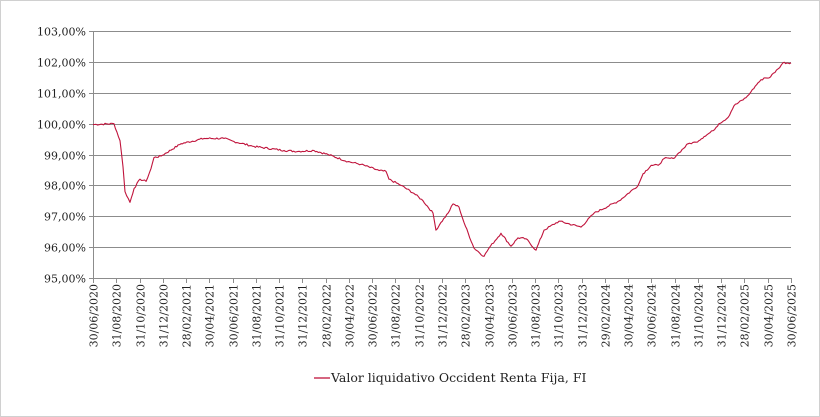  What do you see at coordinates (257, 315) in the screenshot?
I see `x-tick-label: 31/08/2021` at bounding box center [257, 315].